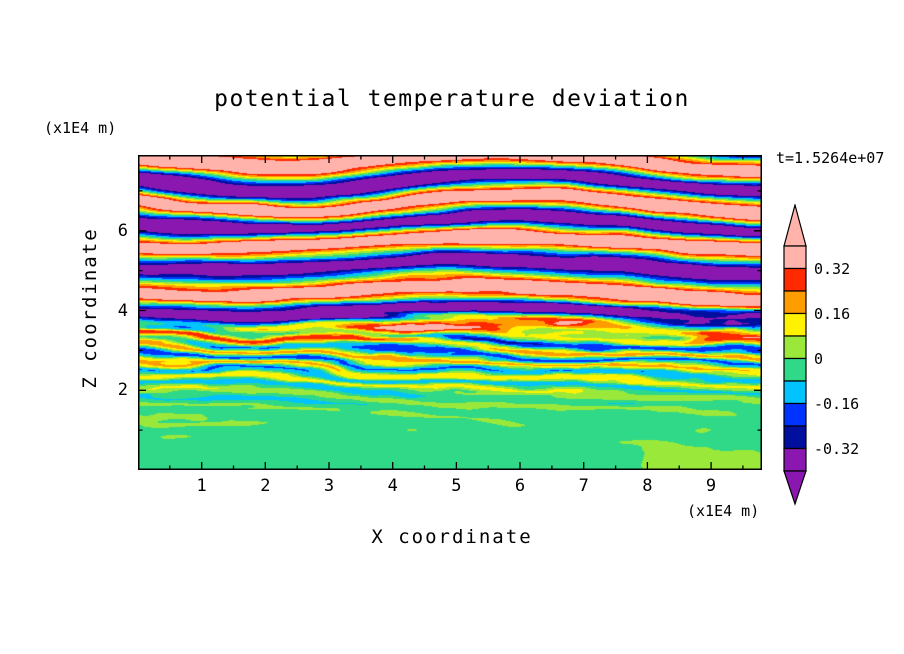  What do you see at coordinates (80, 128) in the screenshot?
I see `y-axis-unit-label: (x1E4 m)` at bounding box center [80, 128].